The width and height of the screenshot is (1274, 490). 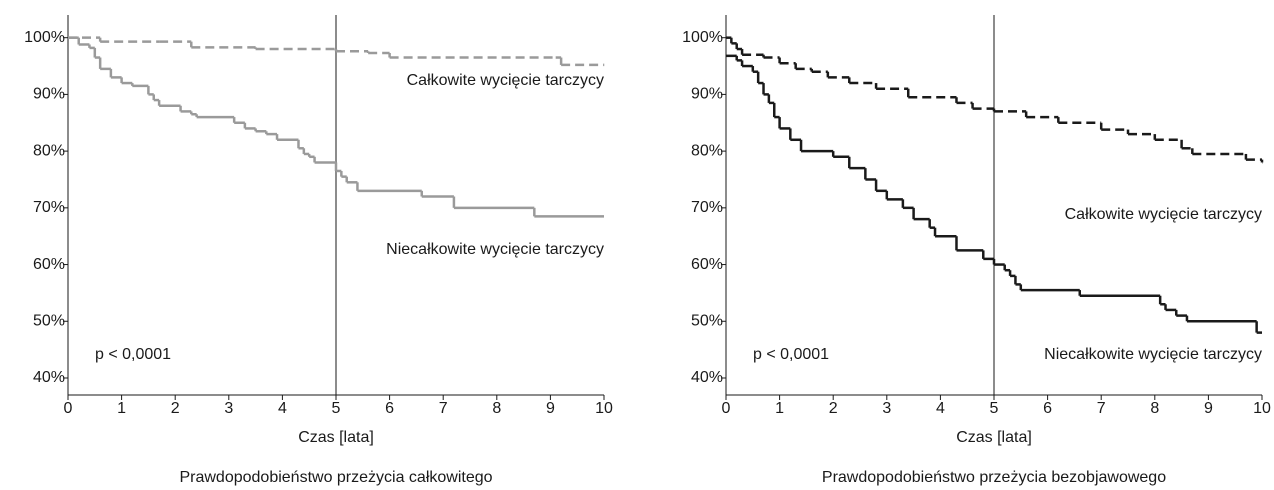 What do you see at coordinates (335, 477) in the screenshot?
I see `chart-caption: Prawdopodobieństwo przeżycia całkowitego` at bounding box center [335, 477].